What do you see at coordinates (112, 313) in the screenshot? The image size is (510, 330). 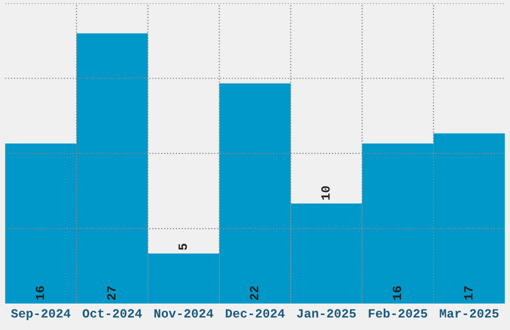 I see `x-tick-label: Oct-2024` at bounding box center [112, 313].